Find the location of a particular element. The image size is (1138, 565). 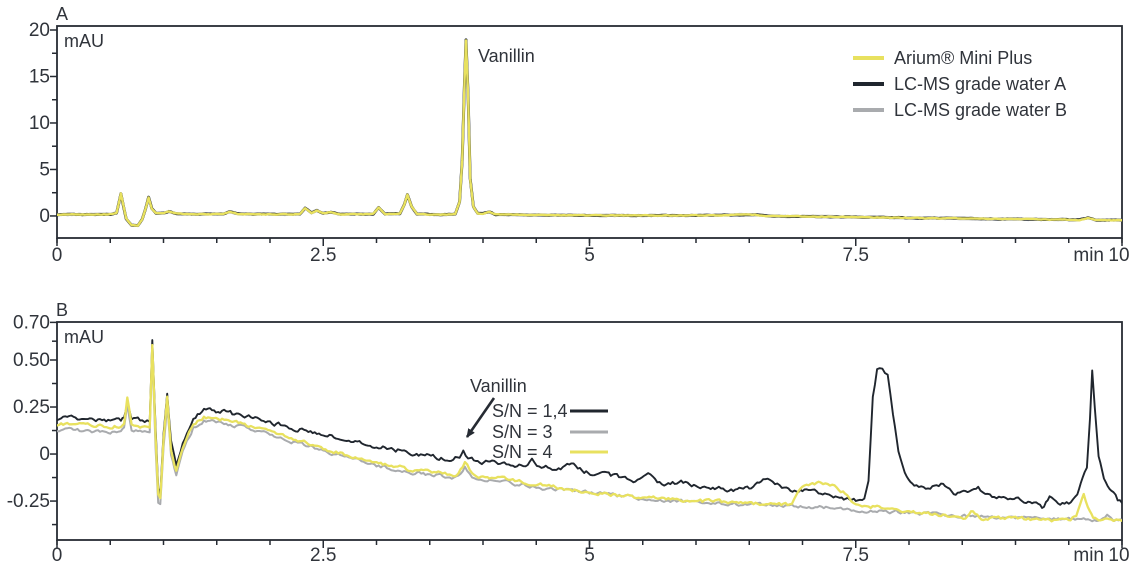

x-ticks-b is located at coordinates (589, 544).